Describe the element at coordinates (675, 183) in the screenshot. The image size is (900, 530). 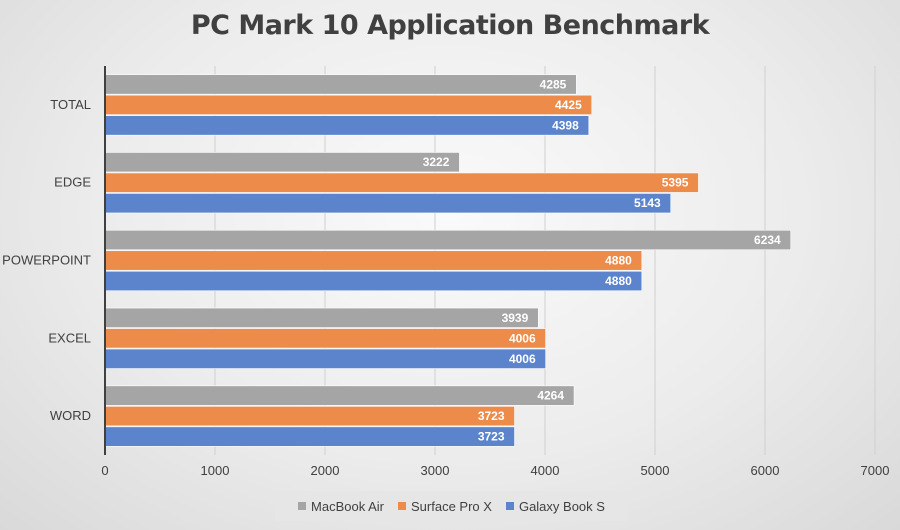
I see `data-label: 5395` at that location.